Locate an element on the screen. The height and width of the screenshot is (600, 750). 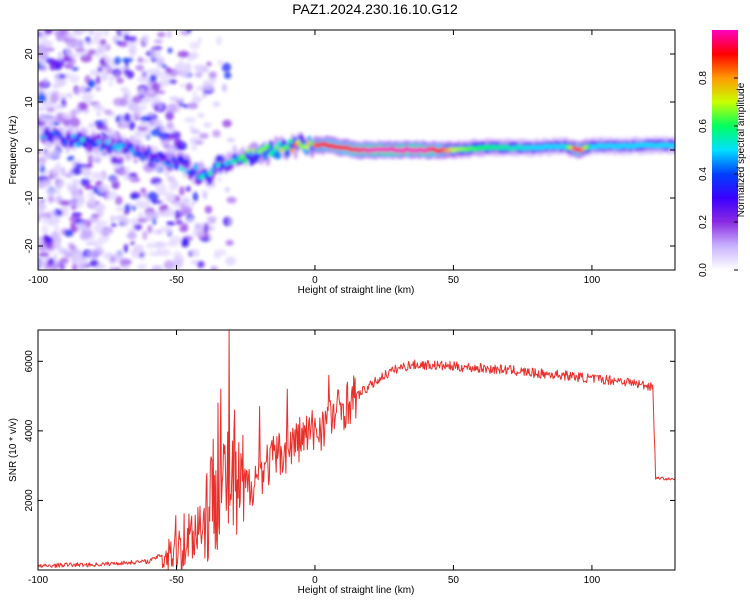
spectrogram-y-tick-label: 10 is located at coordinates (29, 102).